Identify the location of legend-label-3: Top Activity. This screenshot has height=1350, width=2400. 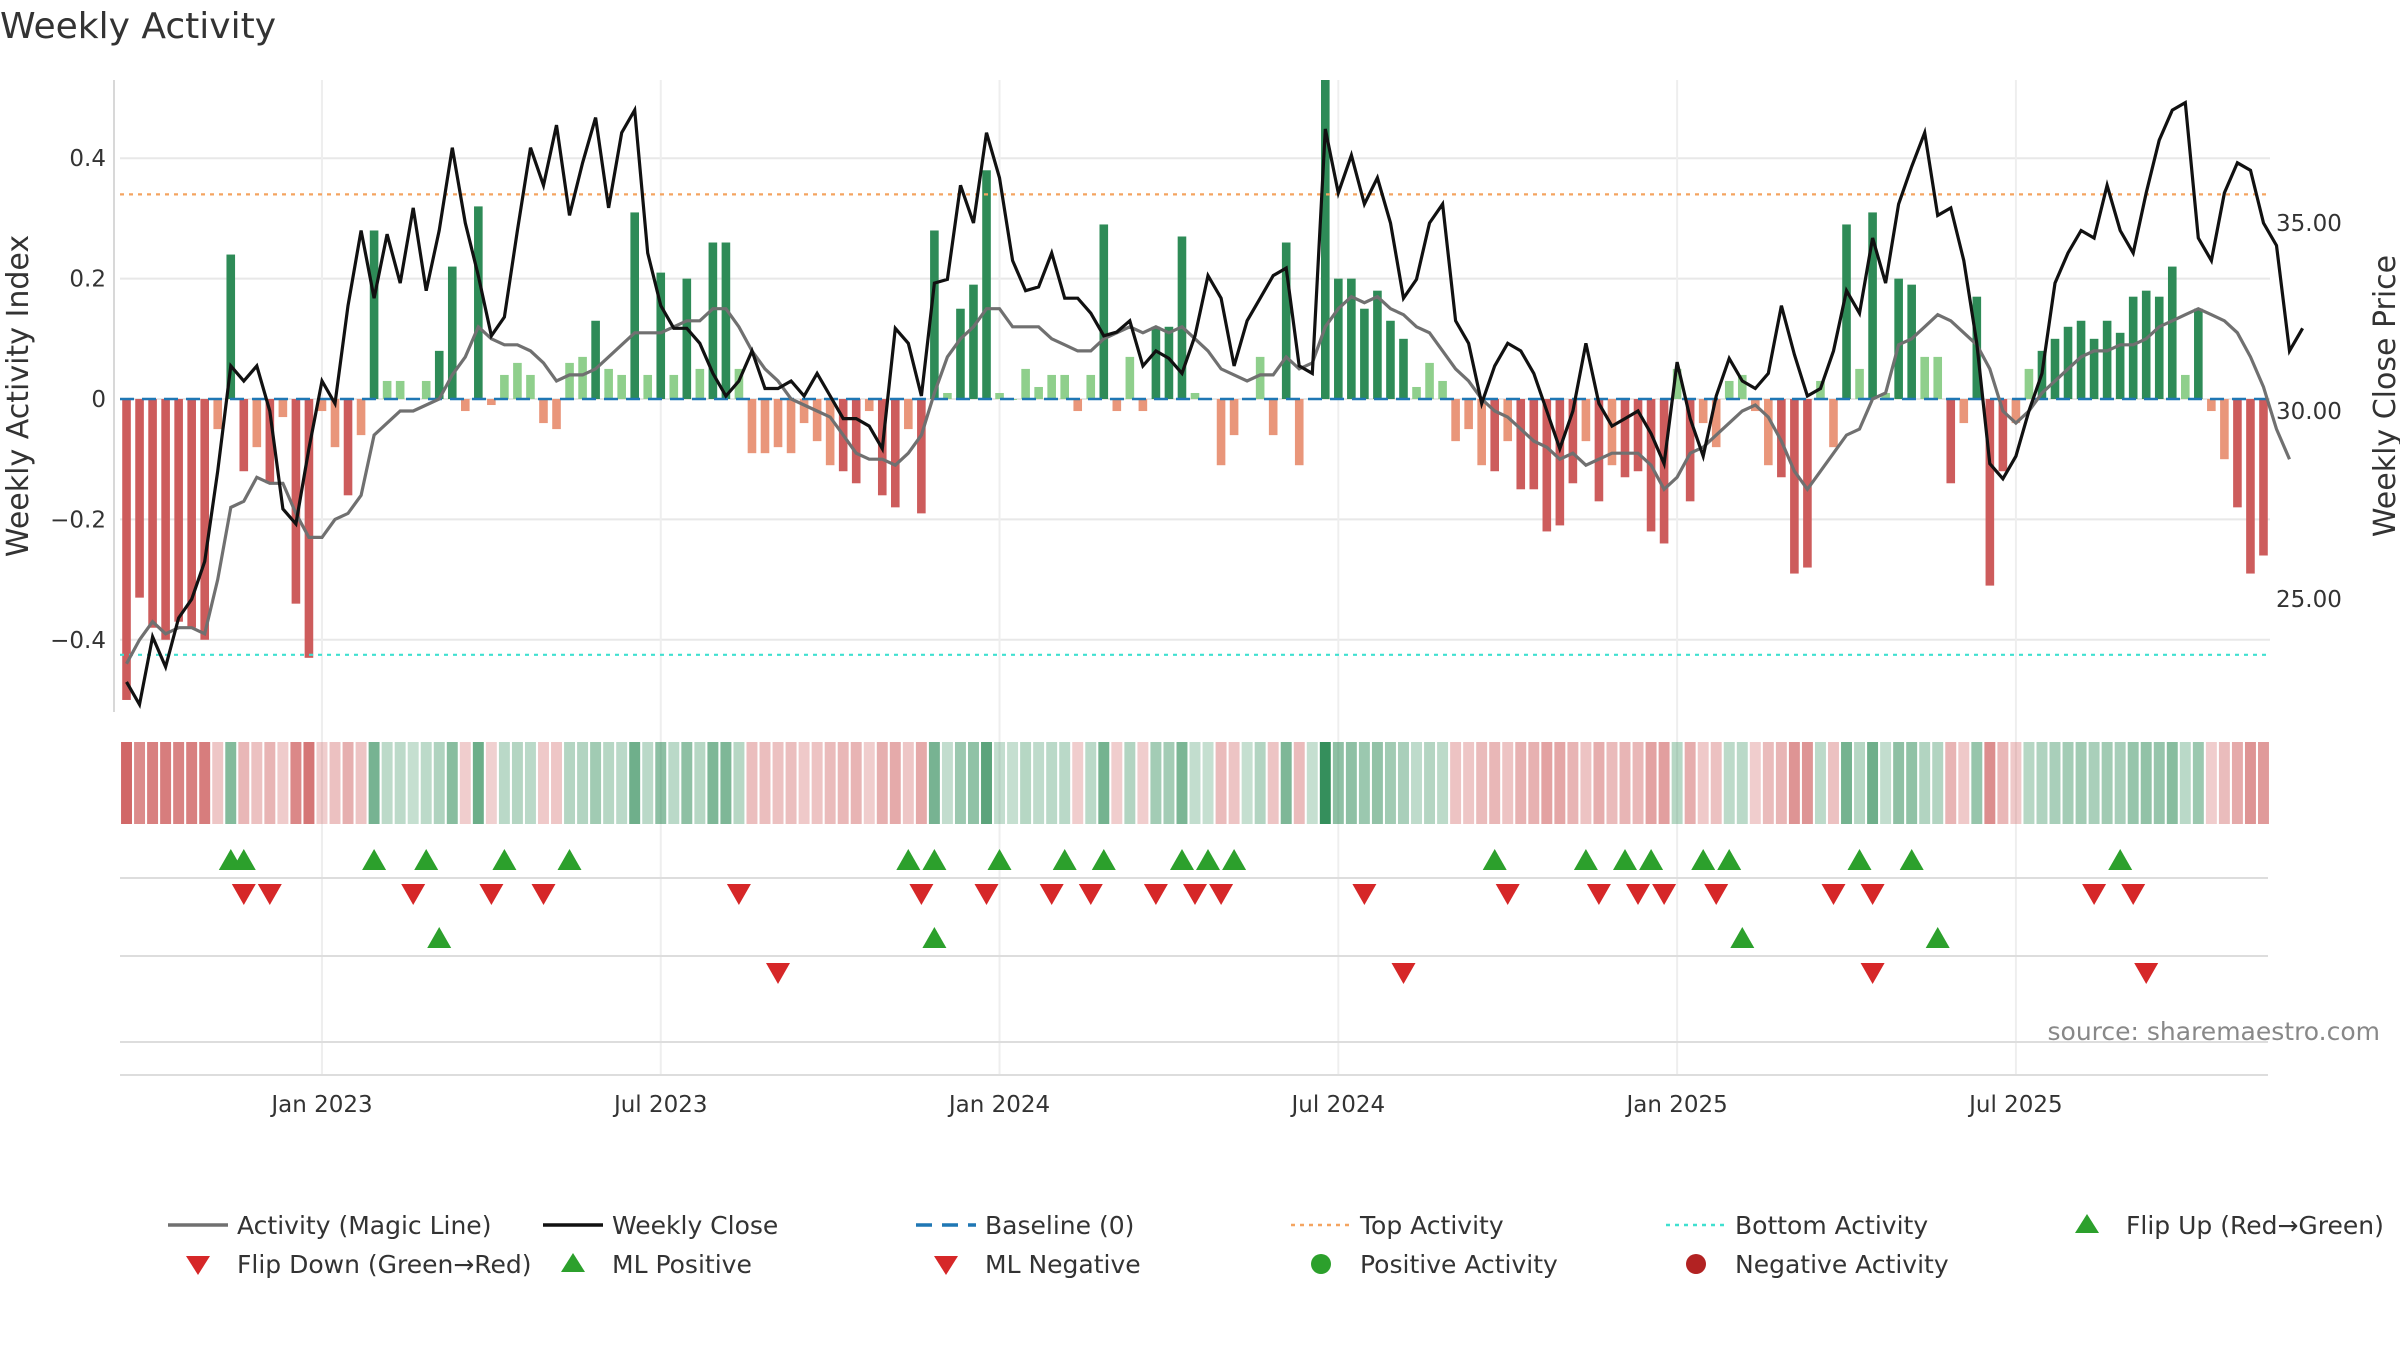
(1431, 1225).